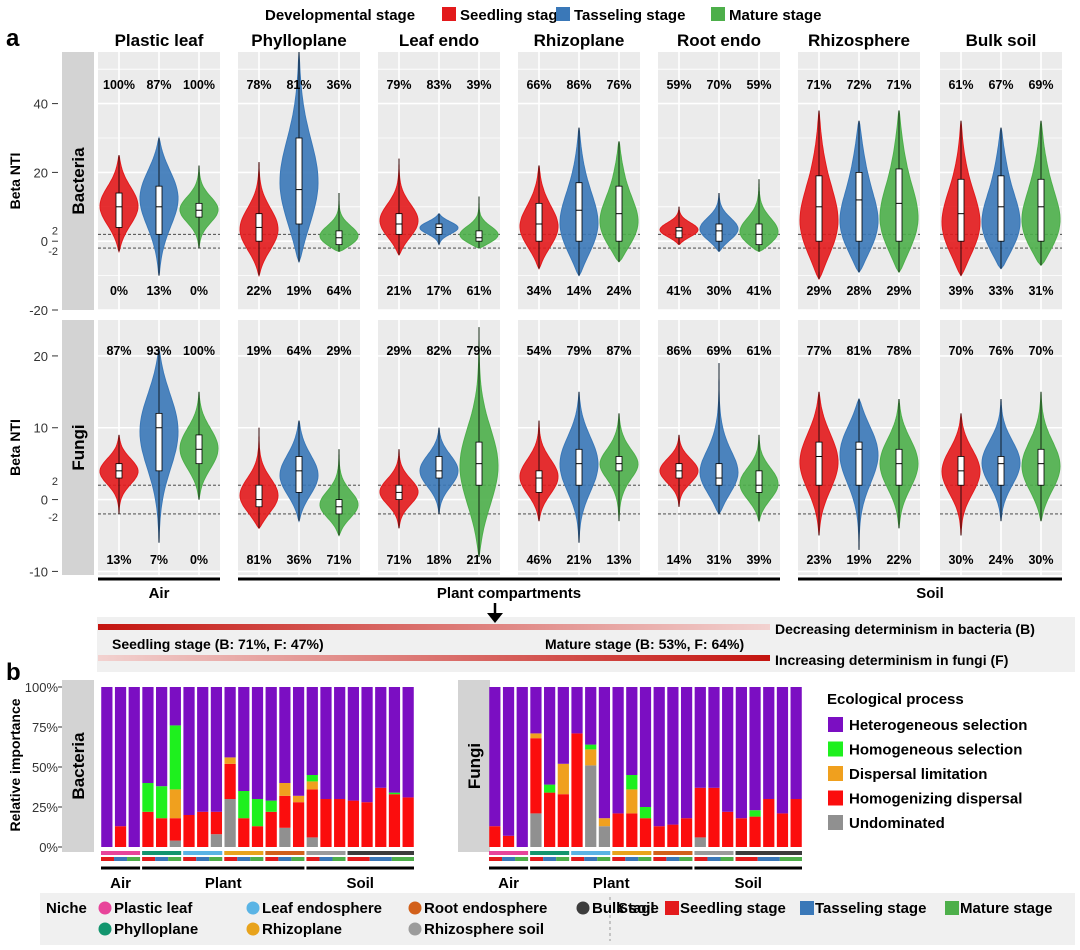  I want to click on pct-above: 83%, so click(438, 85).